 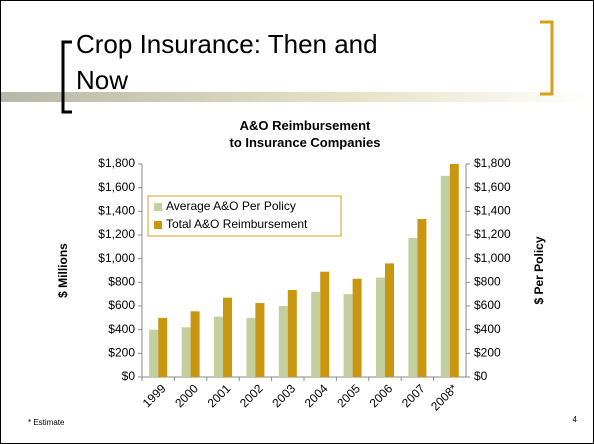 I want to click on x-tick-label: 1999, so click(x=154, y=395).